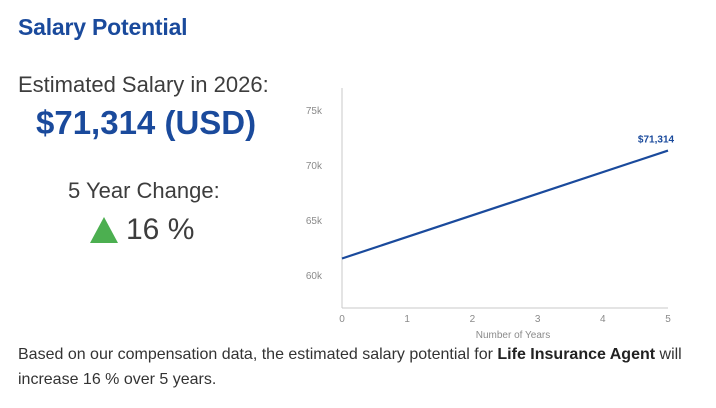 The width and height of the screenshot is (716, 408). What do you see at coordinates (143, 84) in the screenshot?
I see `estimated-salary-label: Estimated Salary in 2026:` at bounding box center [143, 84].